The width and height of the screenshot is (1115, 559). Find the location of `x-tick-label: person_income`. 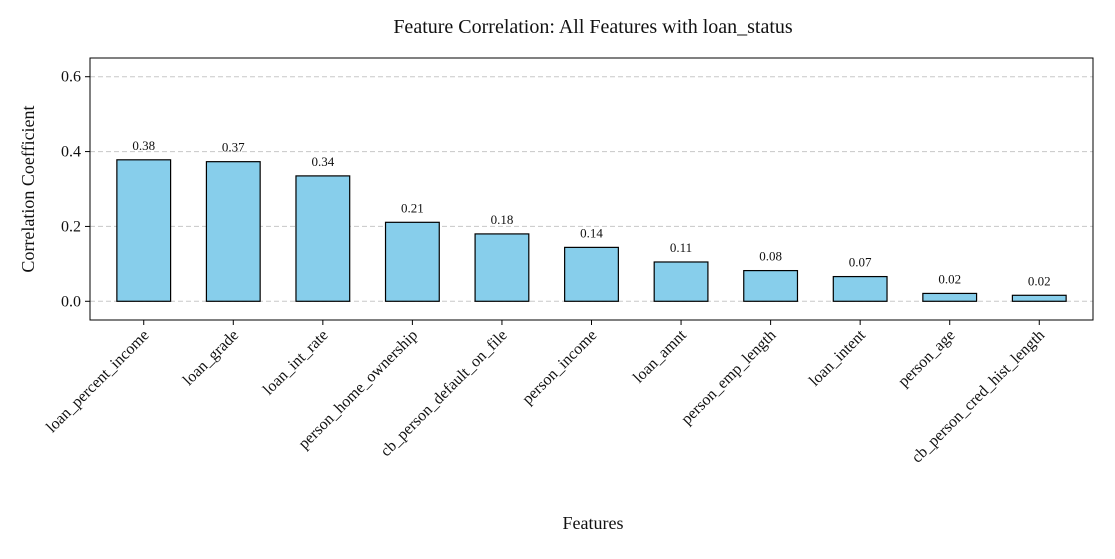

x-tick-label: person_income is located at coordinates (559, 367).